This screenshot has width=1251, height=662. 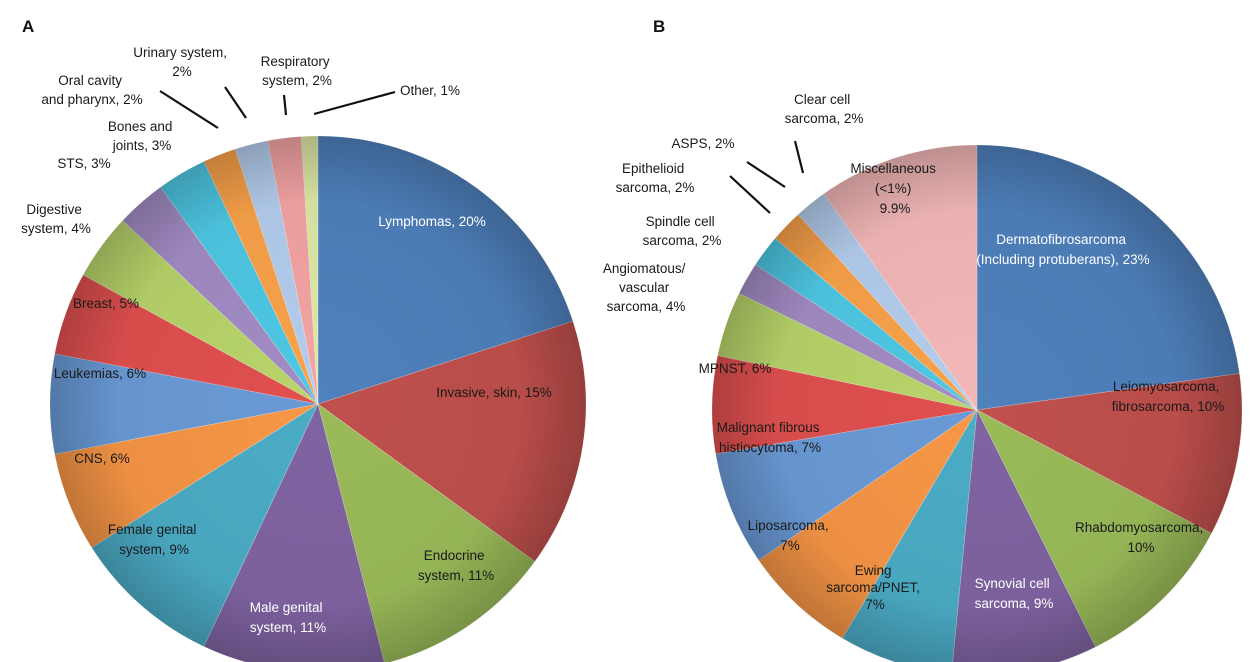 I want to click on slice-label-liposarcoma: Liposarcoma, 7%, so click(x=790, y=535).